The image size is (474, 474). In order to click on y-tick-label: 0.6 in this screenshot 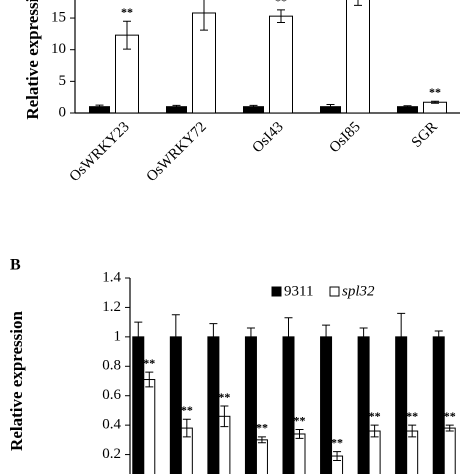, I will do `click(111, 395)`.